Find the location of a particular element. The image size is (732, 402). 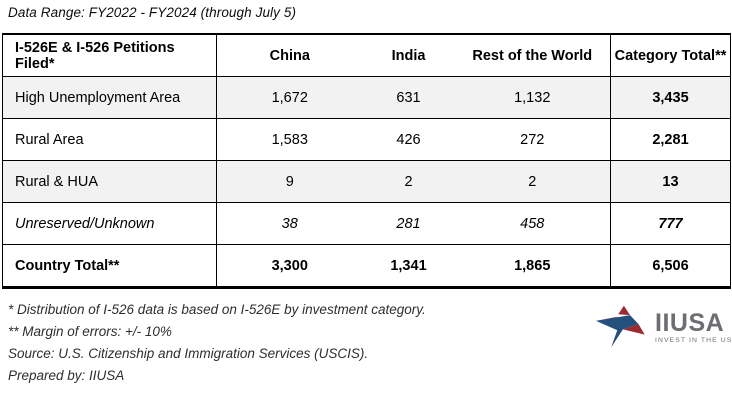

row-label: Unreserved/Unknown is located at coordinates (109, 223).